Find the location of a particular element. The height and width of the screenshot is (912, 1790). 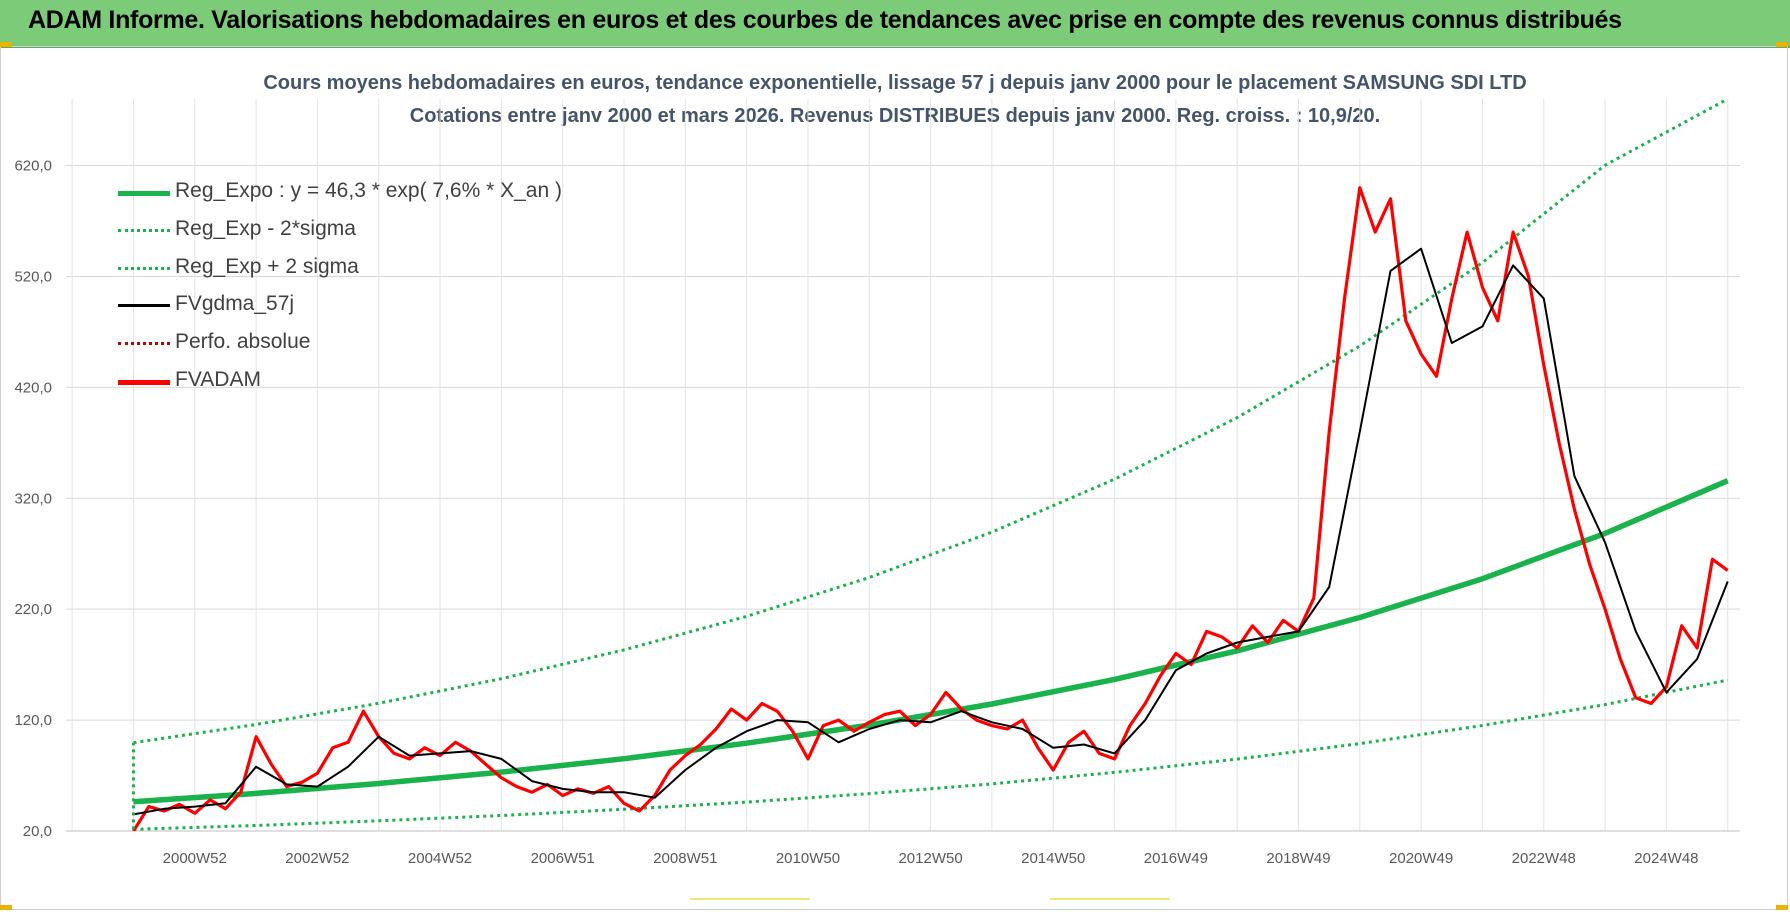

x-tick-label: 2000W52 is located at coordinates (195, 858).